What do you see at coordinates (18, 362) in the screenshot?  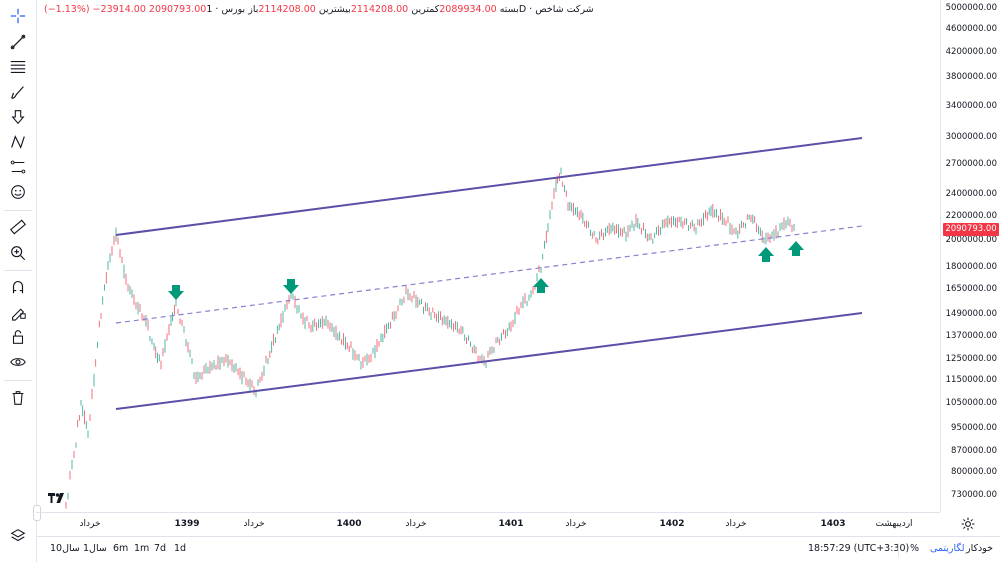 I see `eye-icon` at bounding box center [18, 362].